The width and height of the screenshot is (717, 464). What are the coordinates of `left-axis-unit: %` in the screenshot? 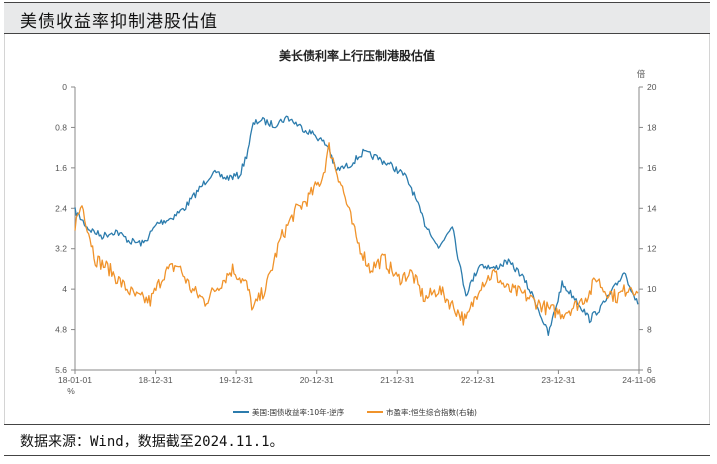 It's located at (71, 391).